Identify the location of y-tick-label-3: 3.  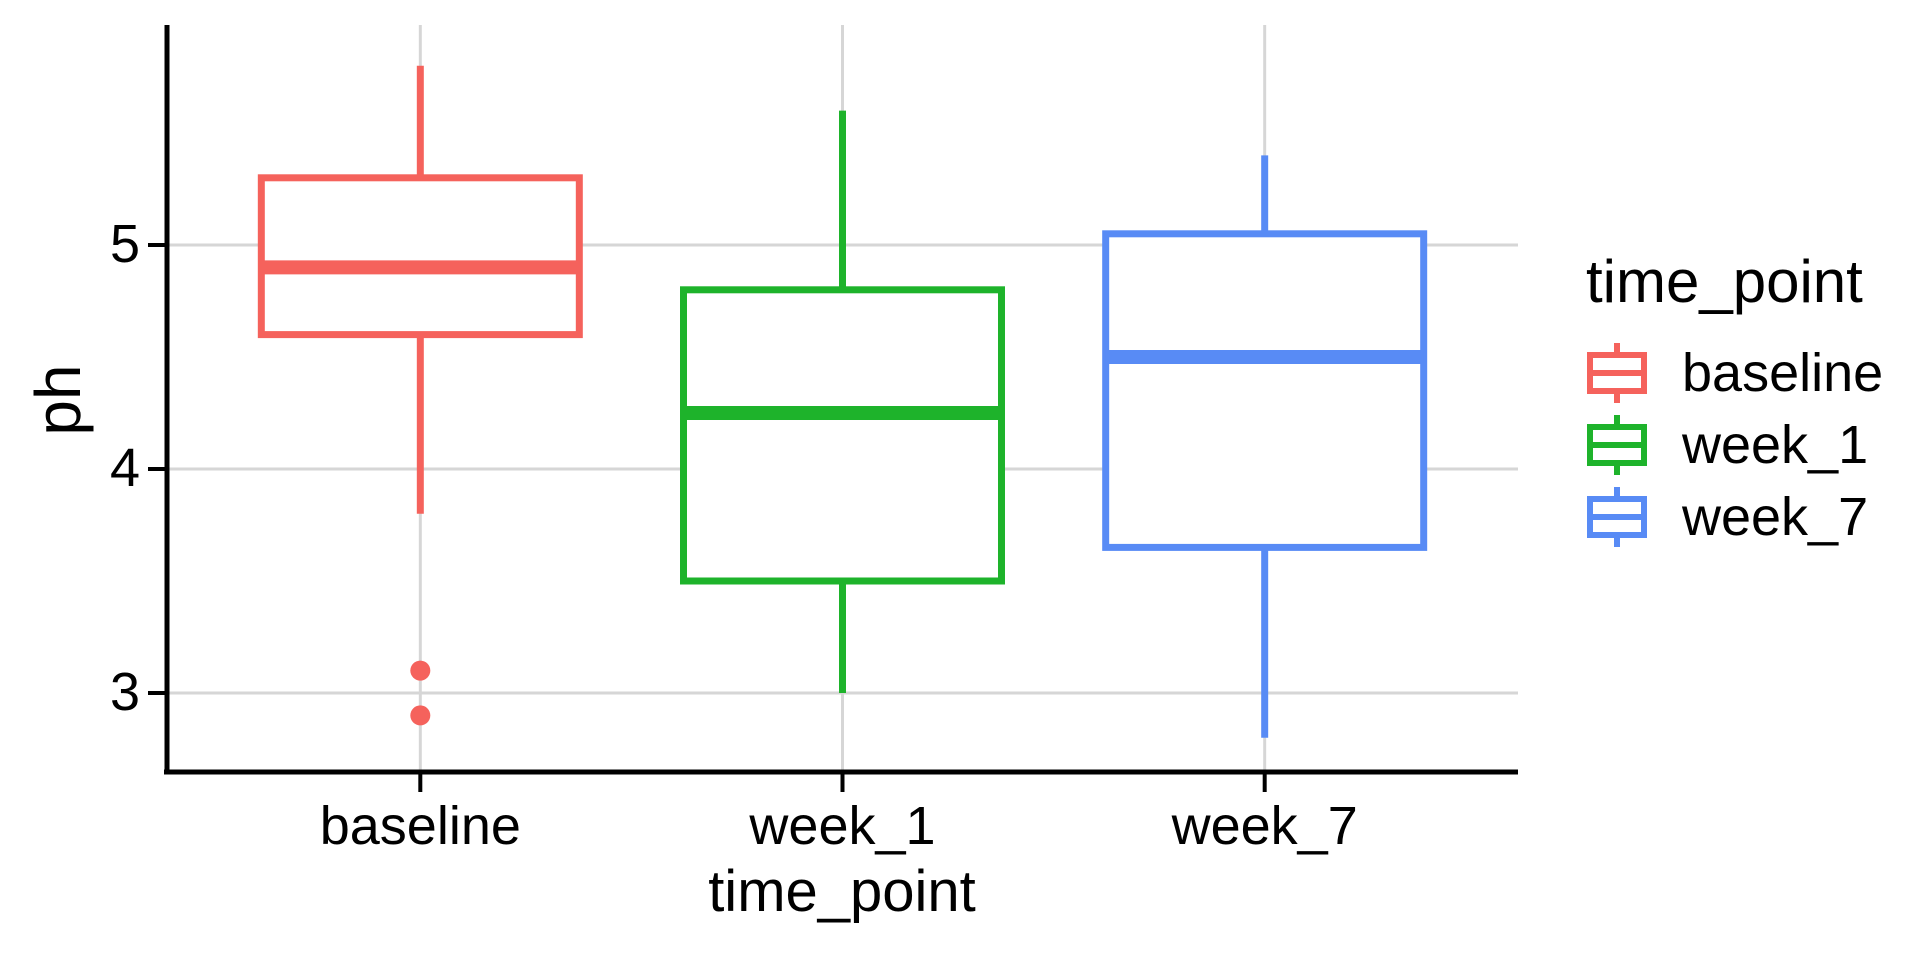
(124, 692).